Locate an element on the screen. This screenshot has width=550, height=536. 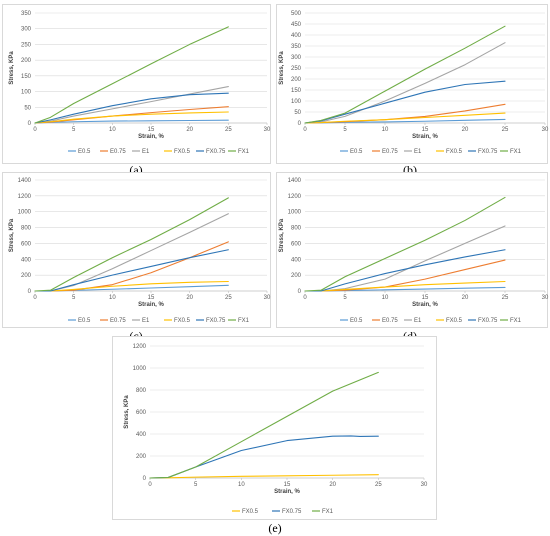
y-tick-label: 1000 is located at coordinates (295, 213).